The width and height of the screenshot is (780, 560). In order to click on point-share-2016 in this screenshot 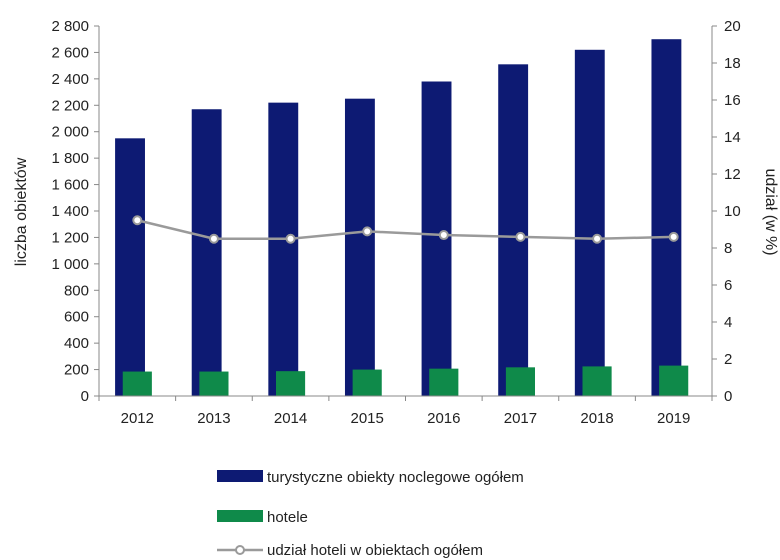, I will do `click(443, 235)`.